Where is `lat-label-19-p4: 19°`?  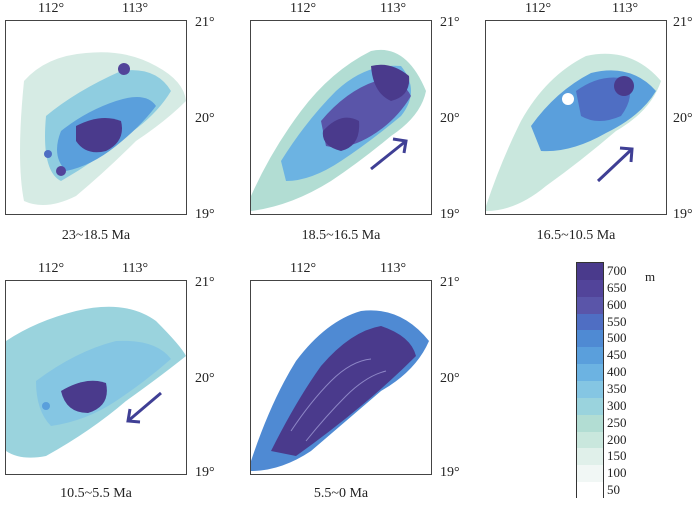 lat-label-19-p4: 19° is located at coordinates (205, 472).